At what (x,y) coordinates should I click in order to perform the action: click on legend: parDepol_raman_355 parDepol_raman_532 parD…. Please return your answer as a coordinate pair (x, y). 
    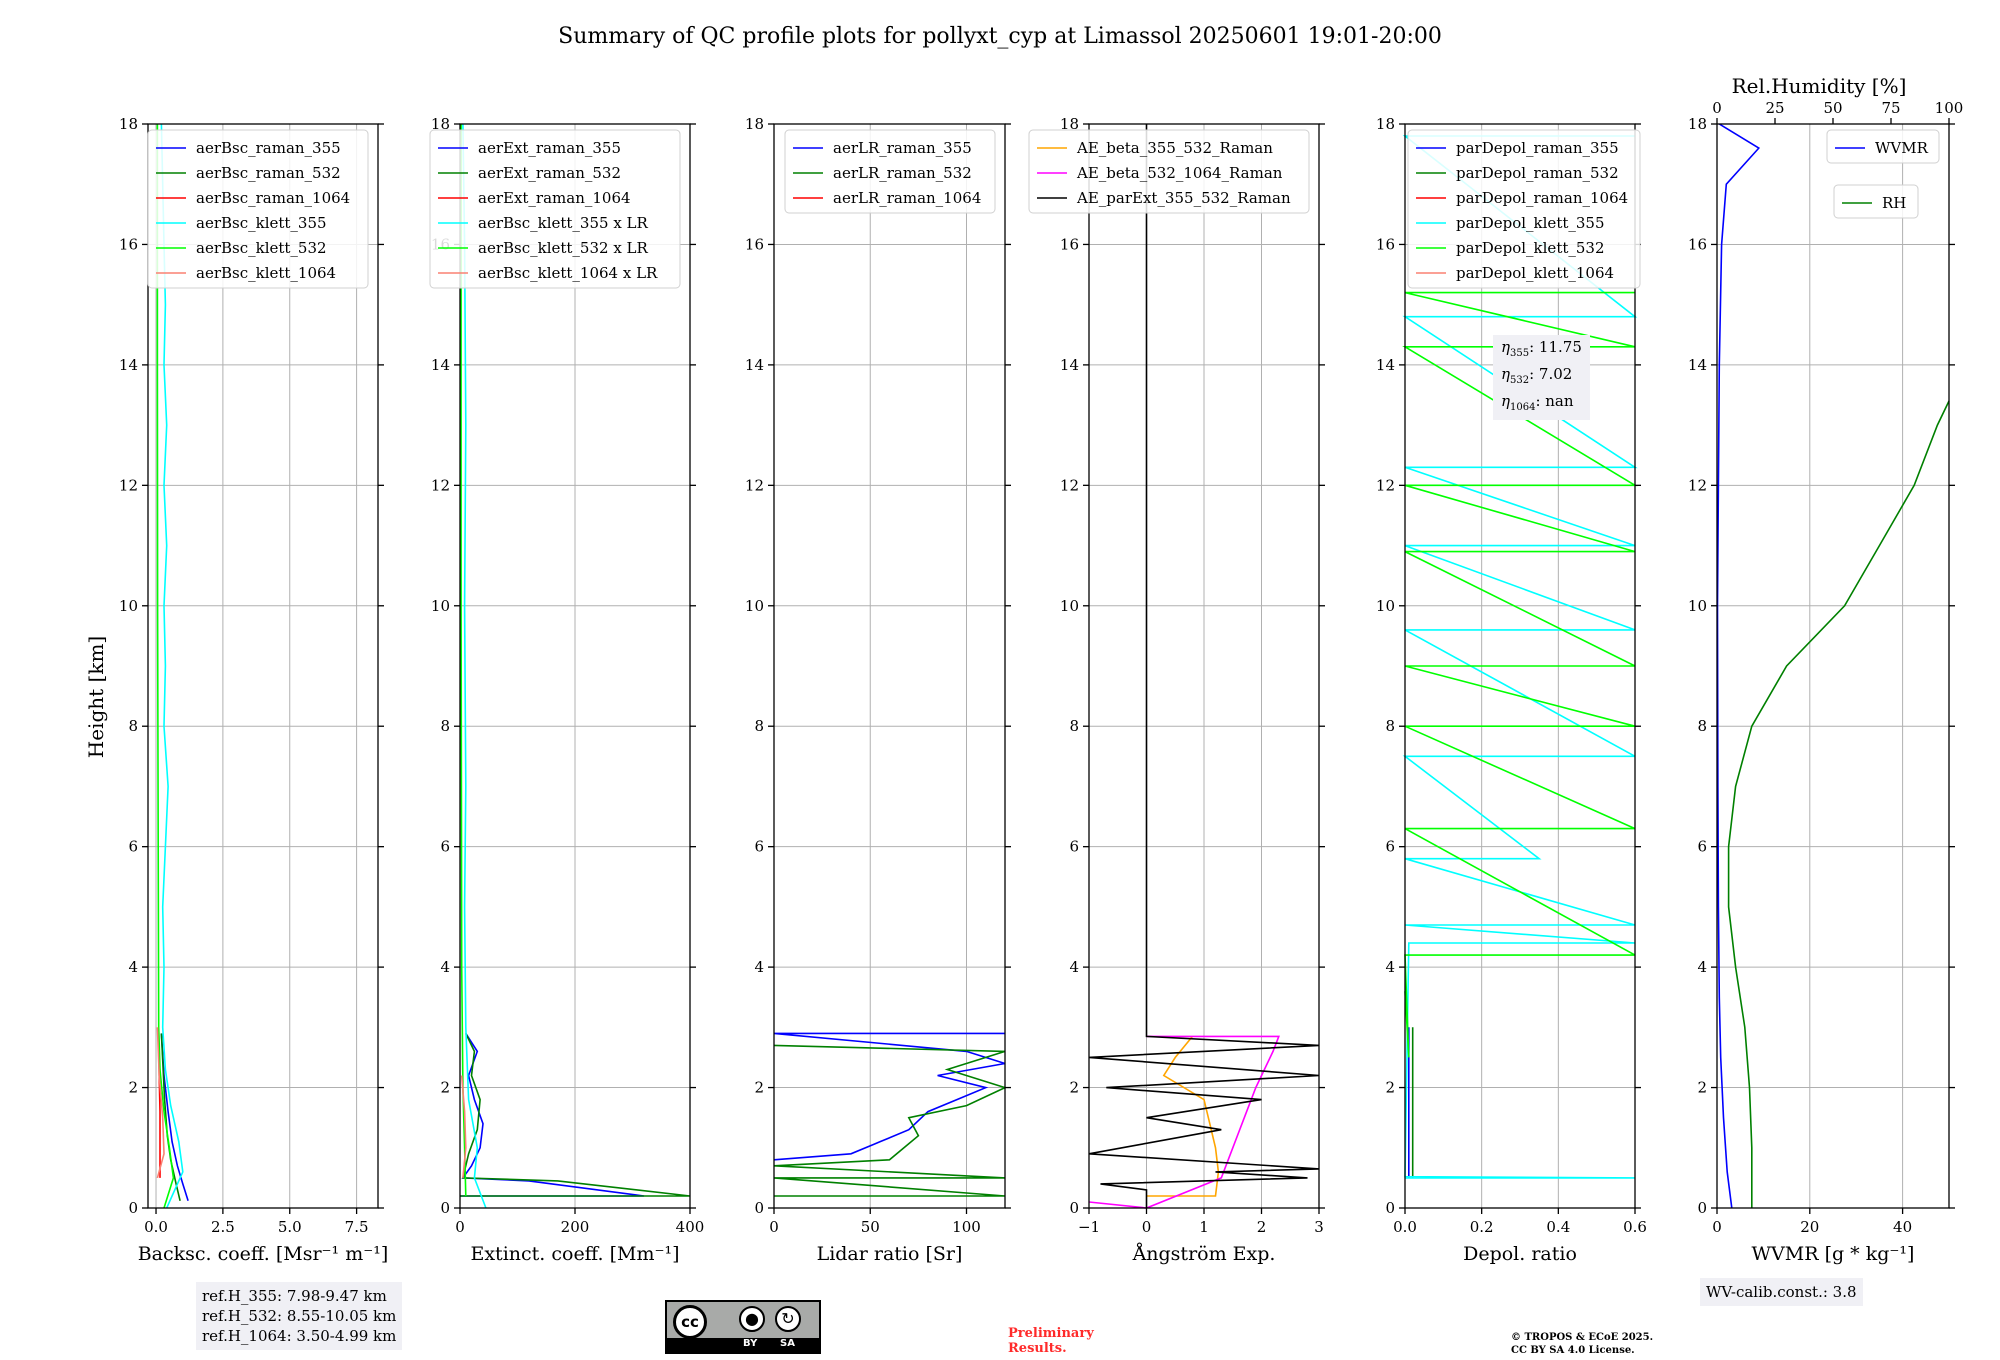
    Looking at the image, I should click on (1524, 209).